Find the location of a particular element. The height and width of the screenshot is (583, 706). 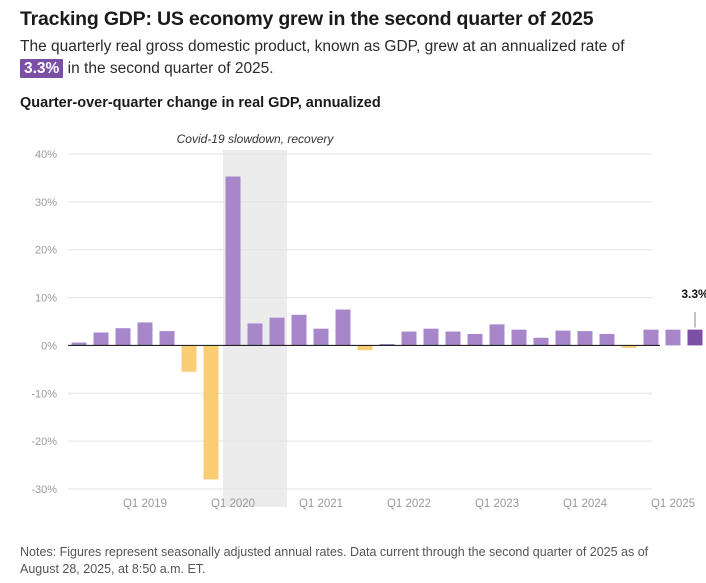

x-tick-label: Q1 2023 is located at coordinates (497, 504).